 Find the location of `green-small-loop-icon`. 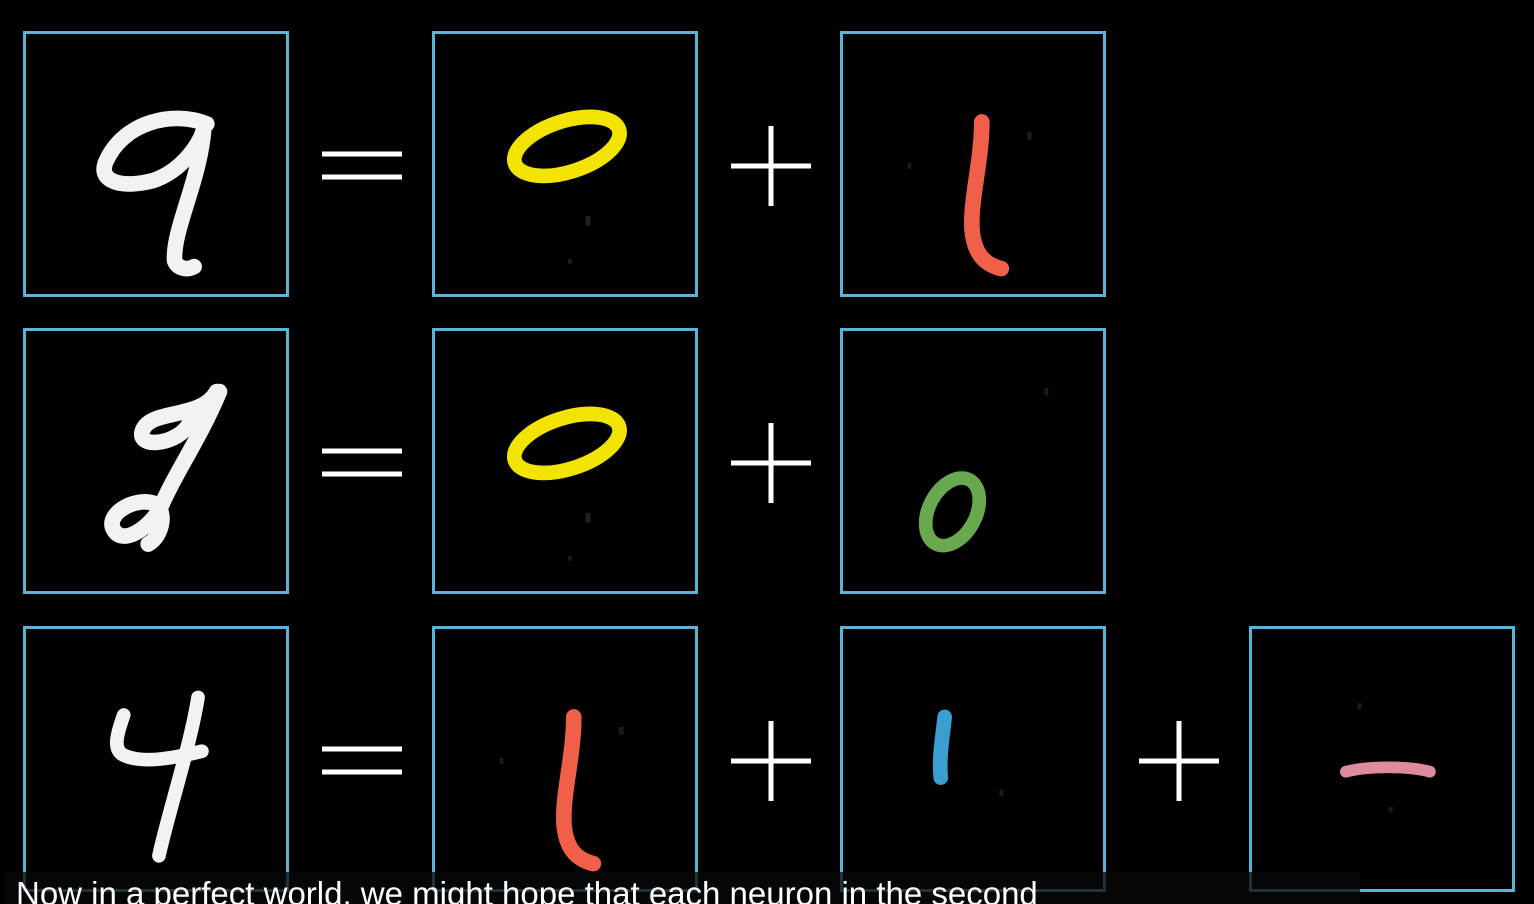

green-small-loop-icon is located at coordinates (983, 470).